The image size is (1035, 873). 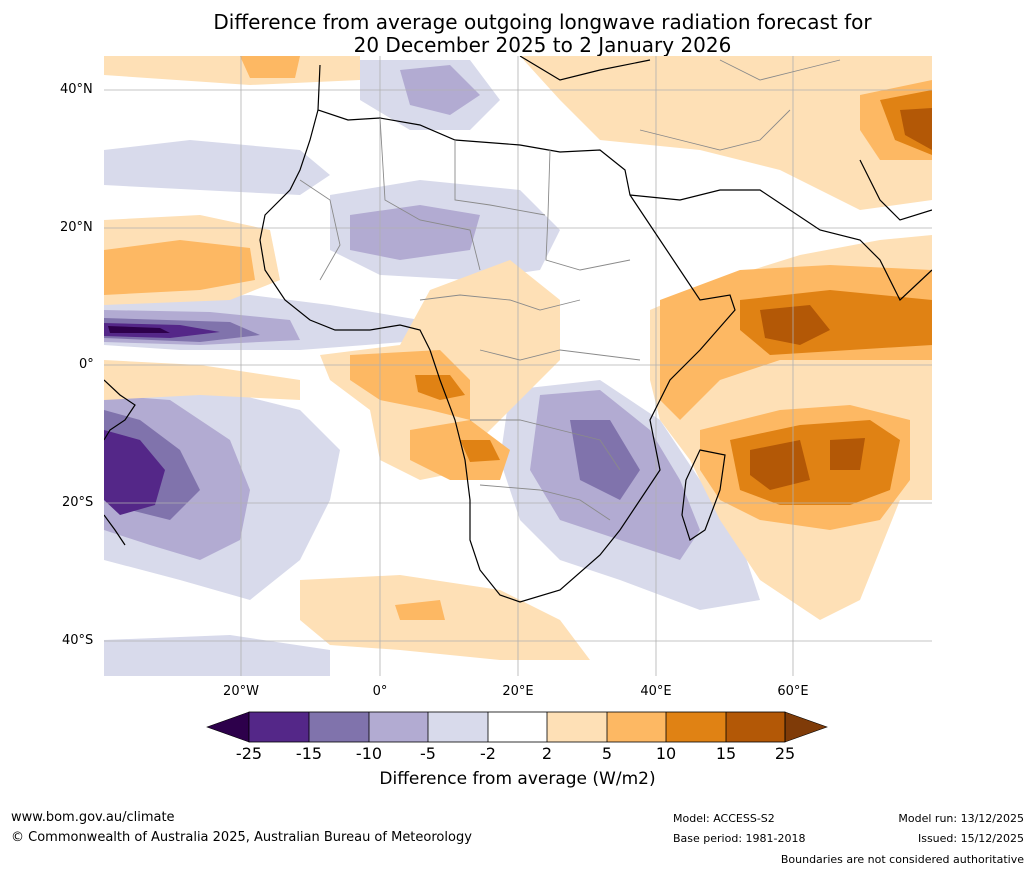 What do you see at coordinates (249, 753) in the screenshot?
I see `colorbar-tick: -25` at bounding box center [249, 753].